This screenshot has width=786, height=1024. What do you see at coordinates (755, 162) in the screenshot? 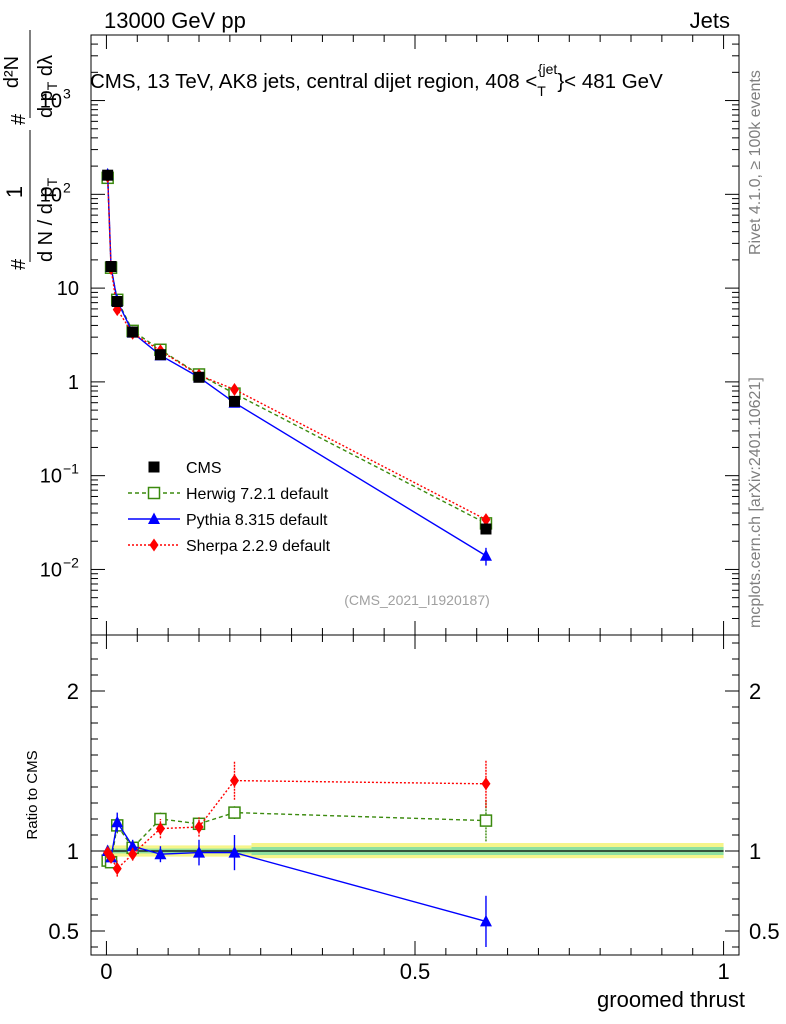
I see `rivet-version-label: Rivet 4.1.0, ≥ 100k events` at bounding box center [755, 162].